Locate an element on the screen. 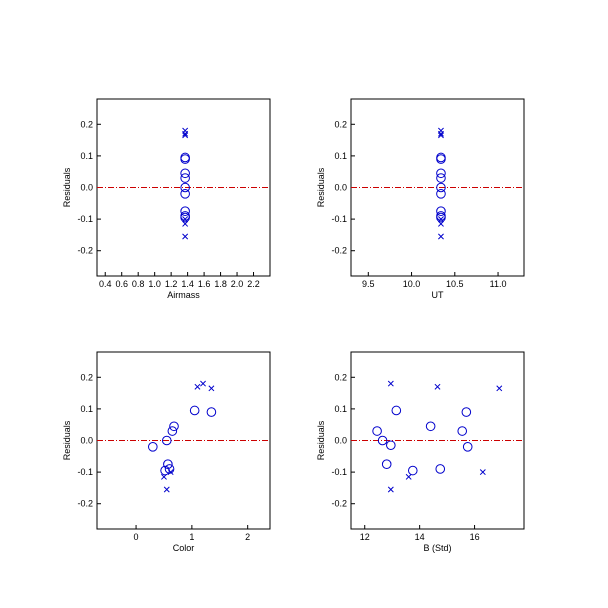 Image resolution: width=608 pixels, height=608 pixels. x-tick-label: 2.0 is located at coordinates (237, 284).